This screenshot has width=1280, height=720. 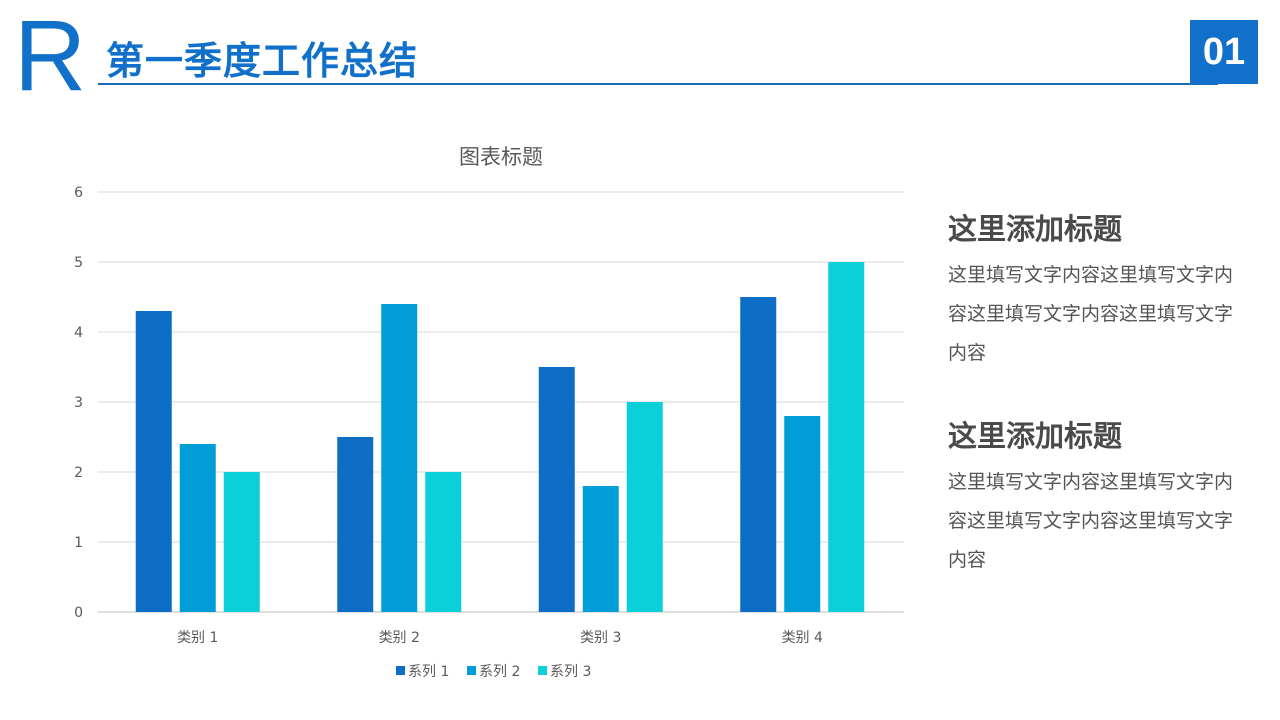 I want to click on y-tick-label: 6, so click(x=78, y=193).